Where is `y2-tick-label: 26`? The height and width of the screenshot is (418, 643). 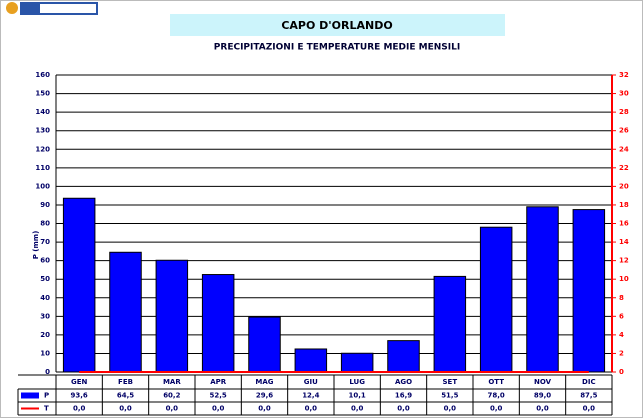 y2-tick-label: 26 is located at coordinates (624, 131).